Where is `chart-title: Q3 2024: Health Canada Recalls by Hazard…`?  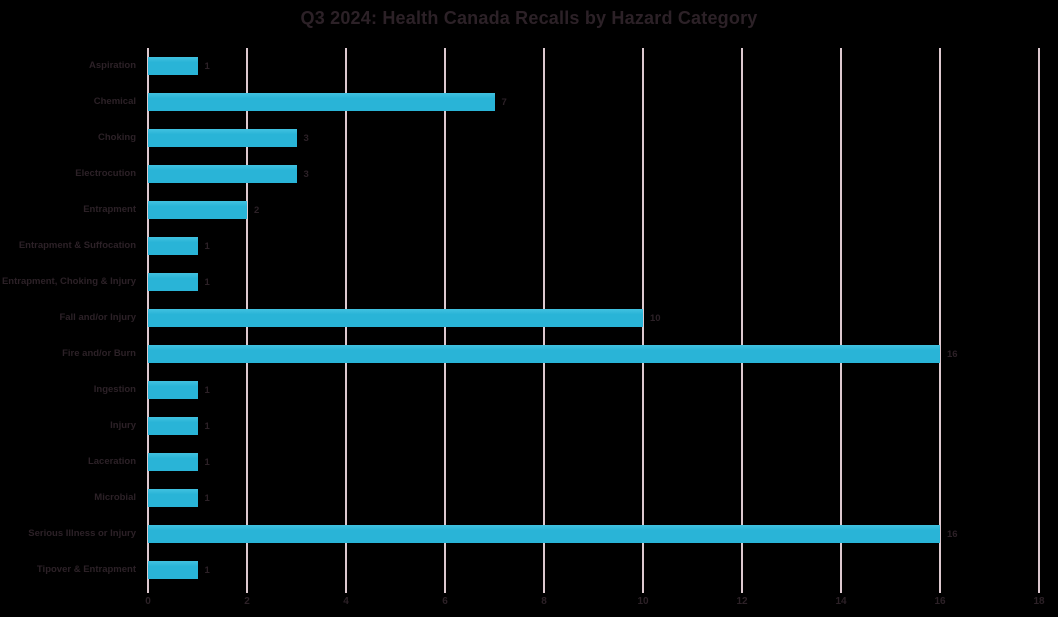
chart-title: Q3 2024: Health Canada Recalls by Hazard… is located at coordinates (529, 18).